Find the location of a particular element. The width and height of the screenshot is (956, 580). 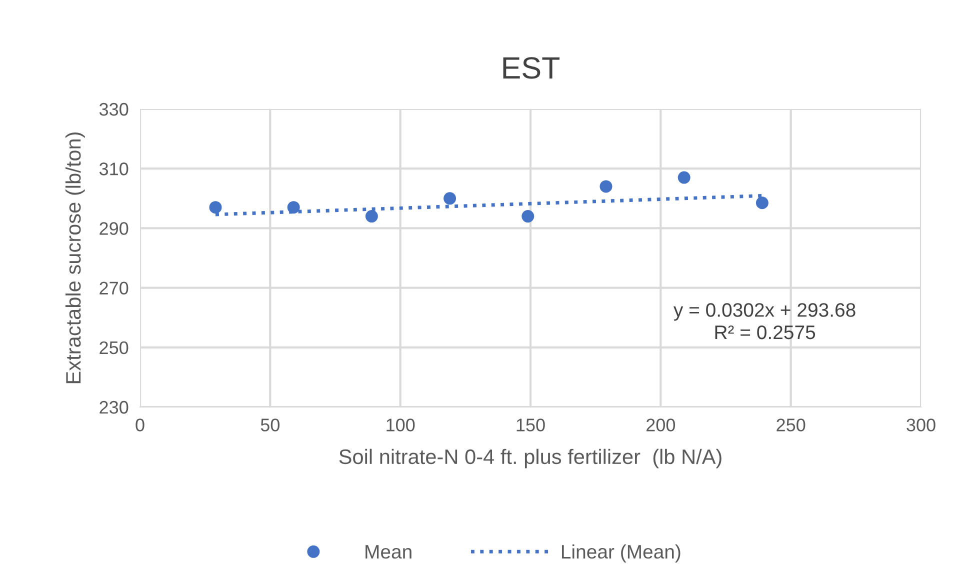

y-tick-label: 290 is located at coordinates (114, 228).